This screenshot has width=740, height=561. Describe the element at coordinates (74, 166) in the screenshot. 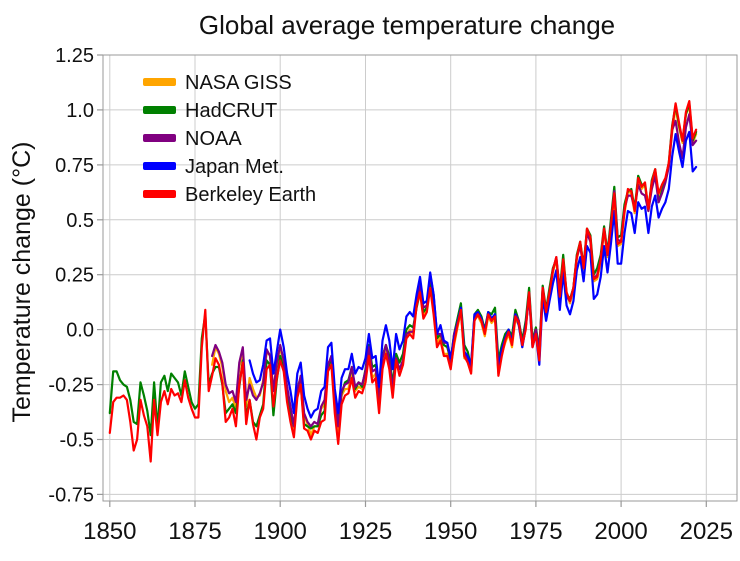

I see `y-tick-label-0.75: 0.75` at that location.